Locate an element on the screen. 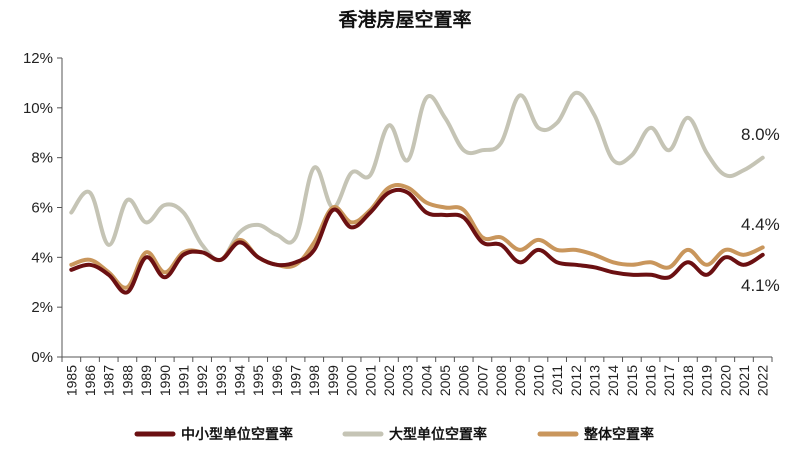  x-tick-label: 1988 is located at coordinates (127, 380).